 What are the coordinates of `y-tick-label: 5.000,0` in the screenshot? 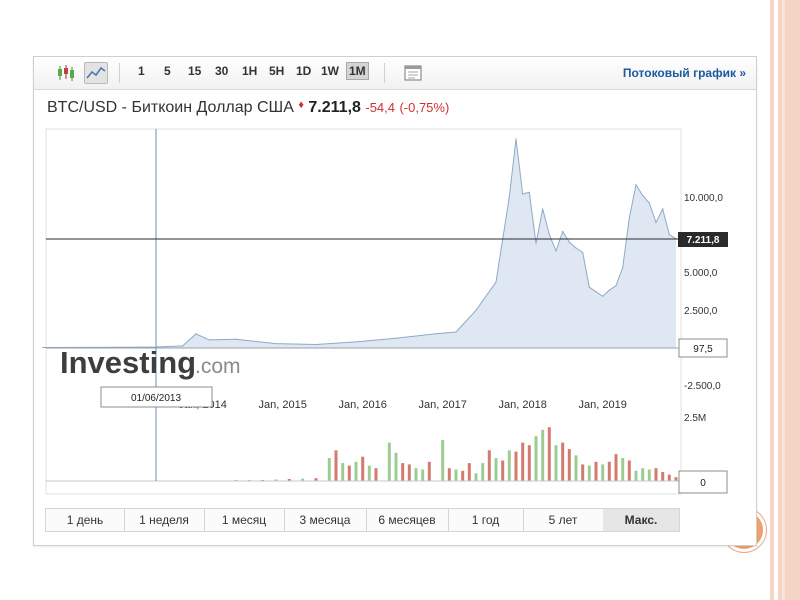 It's located at (701, 273).